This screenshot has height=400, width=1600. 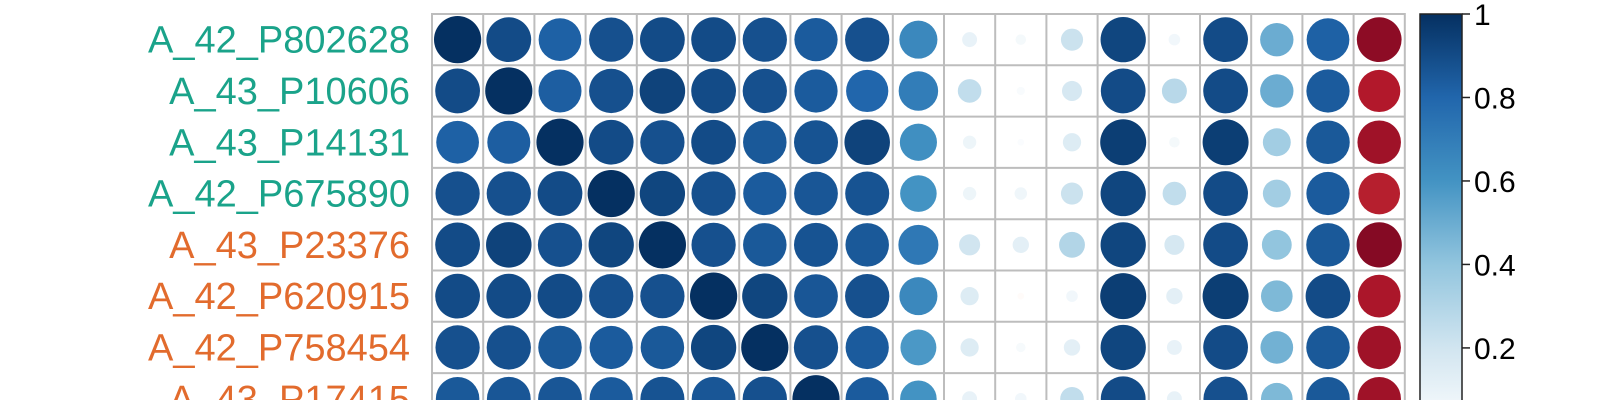 I want to click on colorbar-bar, so click(x=1441, y=206).